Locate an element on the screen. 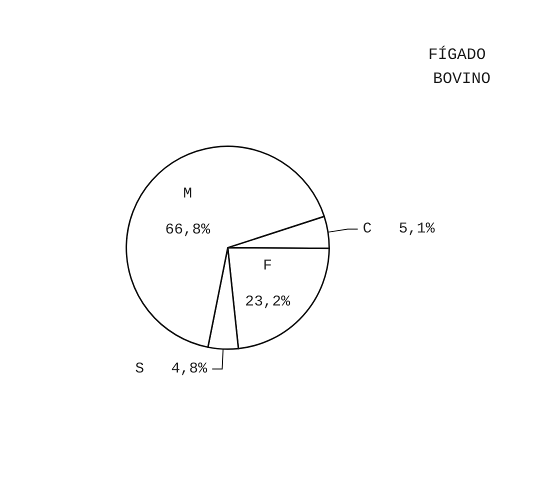 The width and height of the screenshot is (552, 477). data-label: 66,8% is located at coordinates (188, 230).